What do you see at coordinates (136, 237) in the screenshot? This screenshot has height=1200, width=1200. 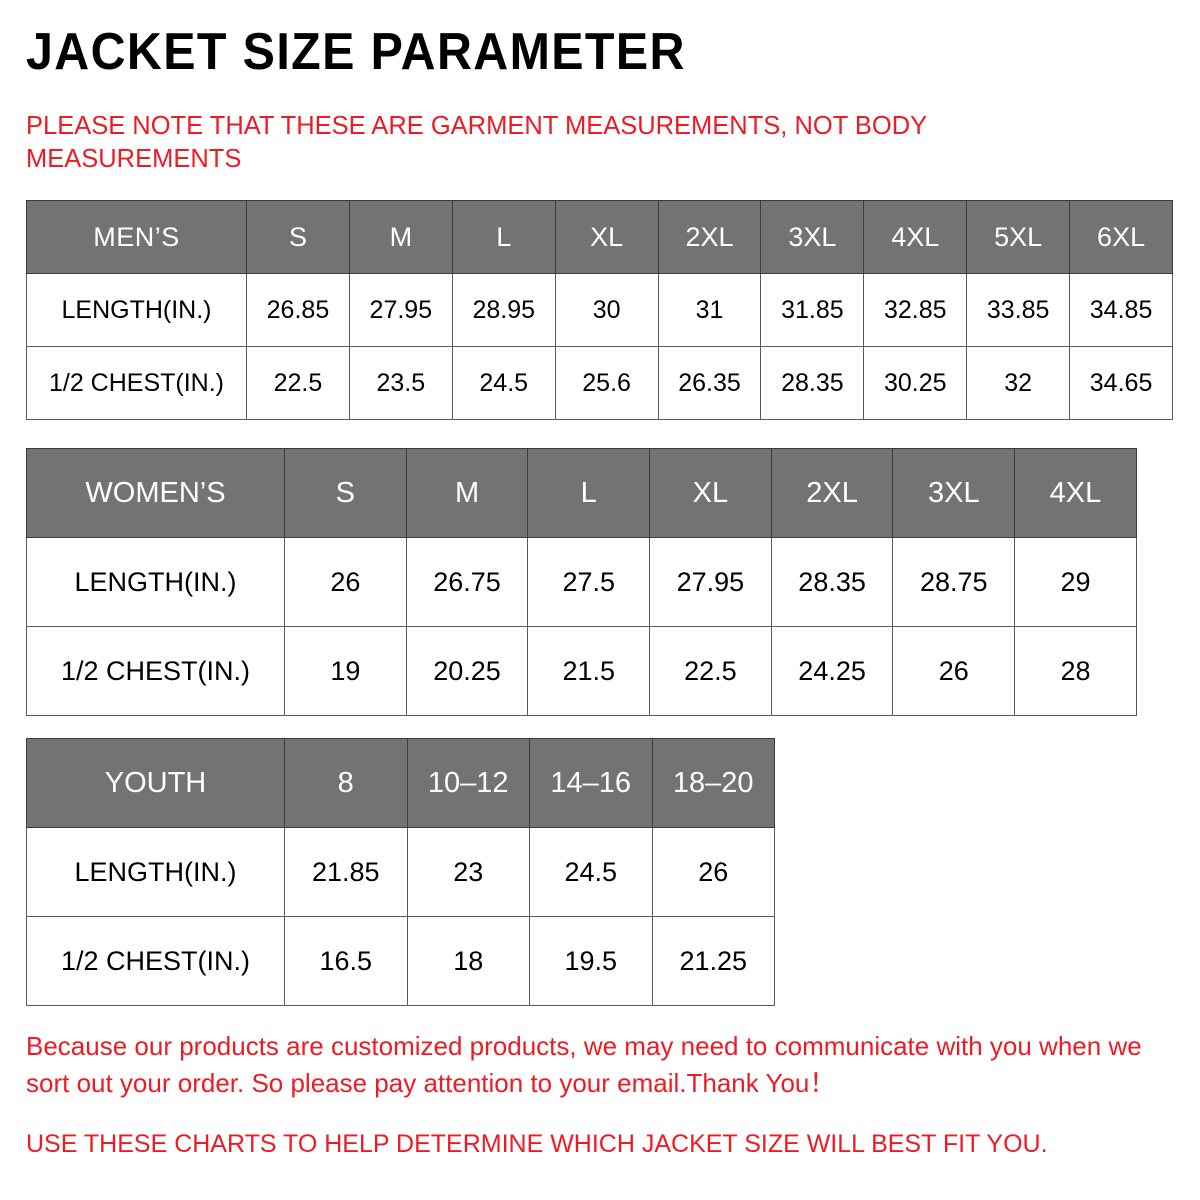 I see `mens-group-header: MEN’S` at bounding box center [136, 237].